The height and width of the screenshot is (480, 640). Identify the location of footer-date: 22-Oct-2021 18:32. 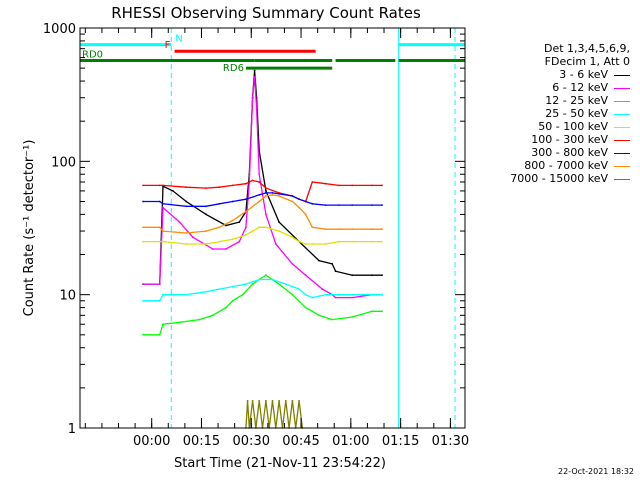
(596, 471).